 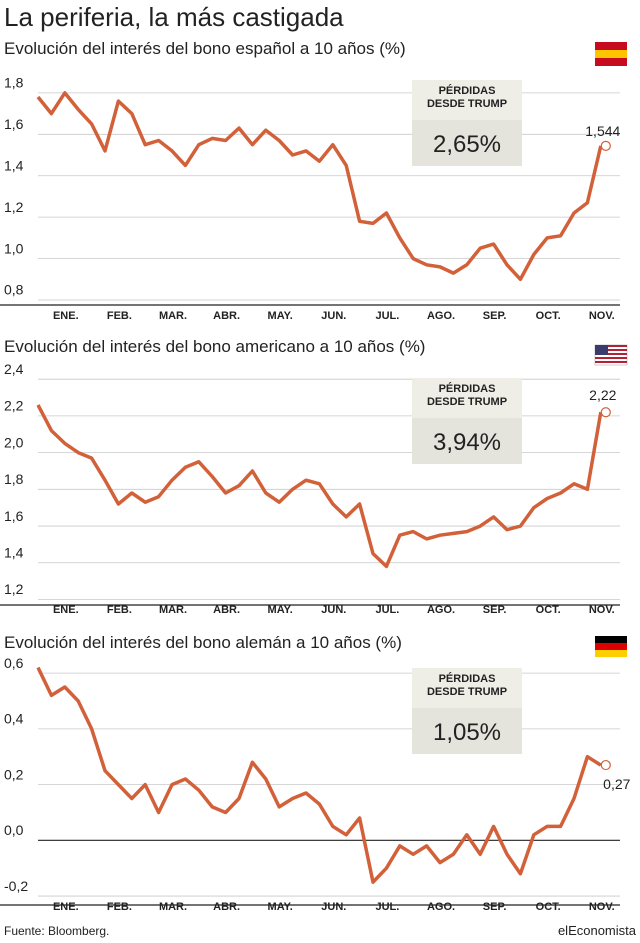 What do you see at coordinates (602, 131) in the screenshot?
I see `value-label: 1,544` at bounding box center [602, 131].